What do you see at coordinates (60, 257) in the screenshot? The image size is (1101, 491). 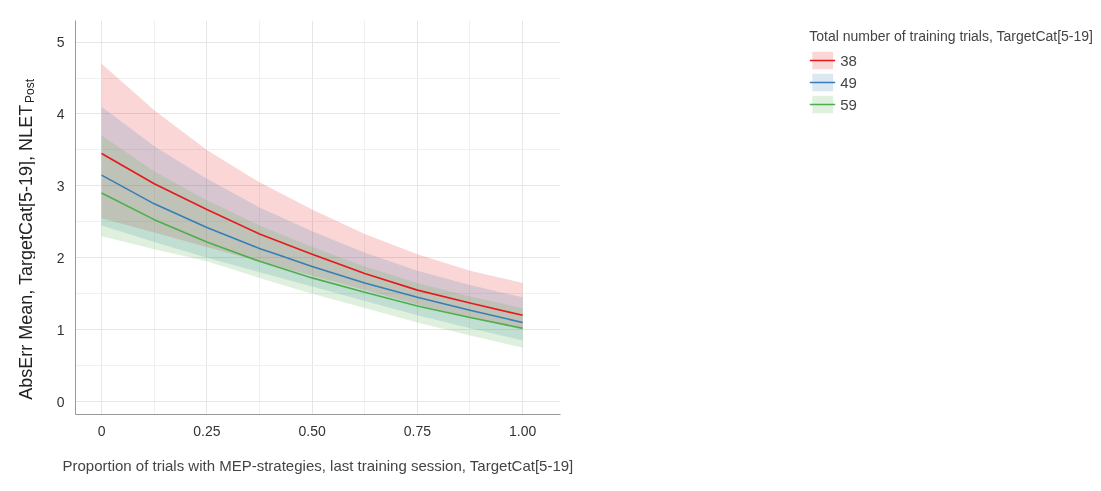 I see `y-tick-label: 2` at bounding box center [60, 257].